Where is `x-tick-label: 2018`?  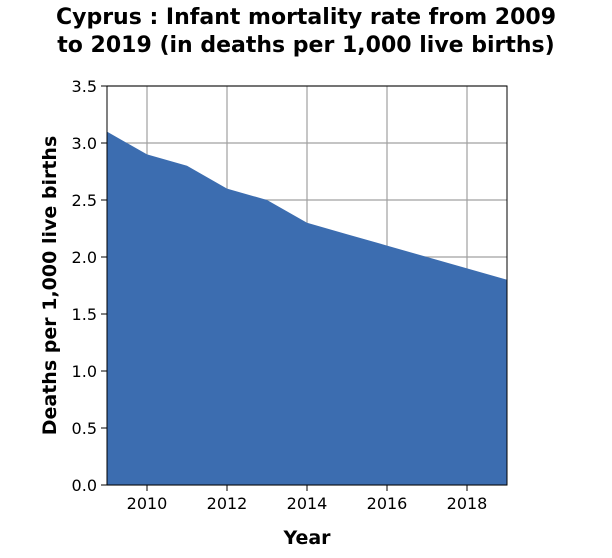 x-tick-label: 2018 is located at coordinates (467, 503).